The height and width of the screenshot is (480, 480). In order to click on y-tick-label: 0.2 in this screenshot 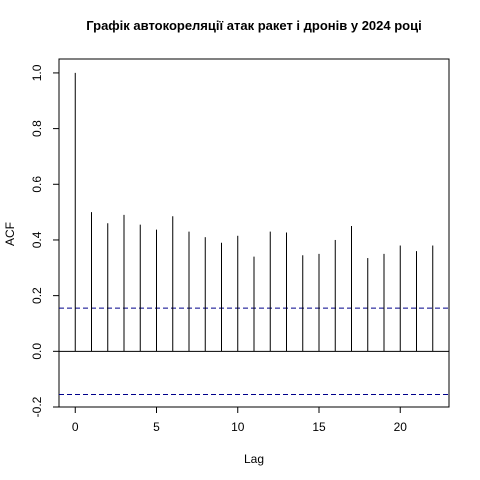, I will do `click(37, 295)`.